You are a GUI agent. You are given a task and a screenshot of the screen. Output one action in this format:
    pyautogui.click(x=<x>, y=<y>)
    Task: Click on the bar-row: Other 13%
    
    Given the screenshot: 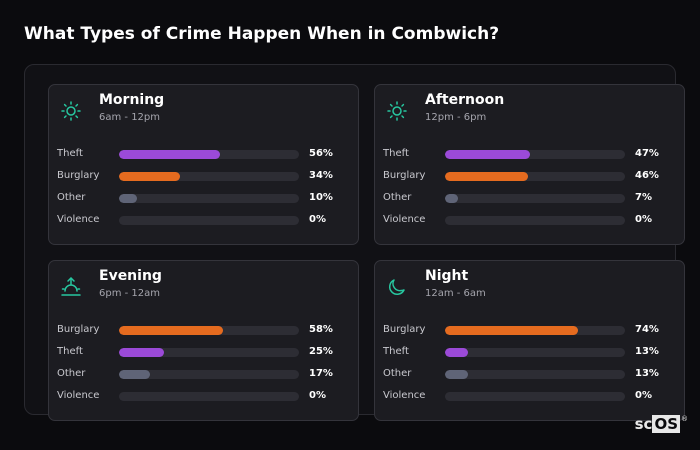 What is the action you would take?
    pyautogui.click(x=533, y=378)
    